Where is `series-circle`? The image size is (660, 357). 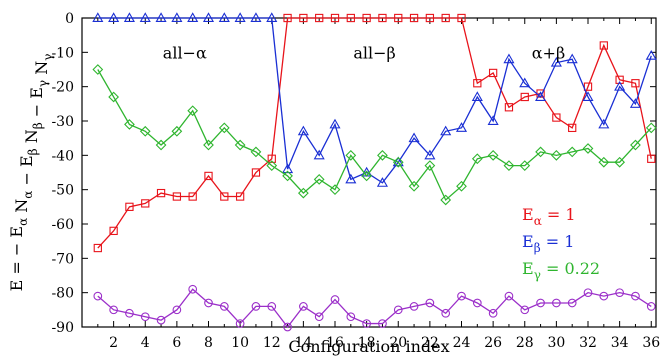 series-circle is located at coordinates (374, 308).